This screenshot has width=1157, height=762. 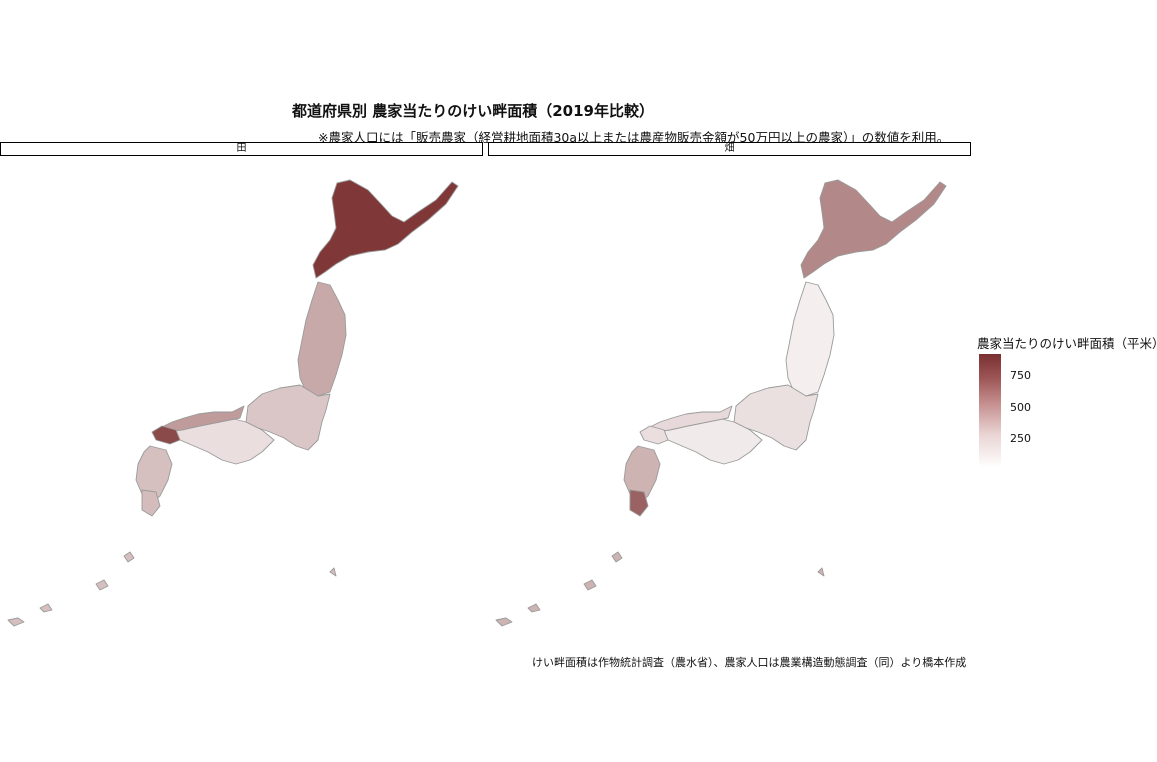 I want to click on legend-colorbar, so click(x=990, y=411).